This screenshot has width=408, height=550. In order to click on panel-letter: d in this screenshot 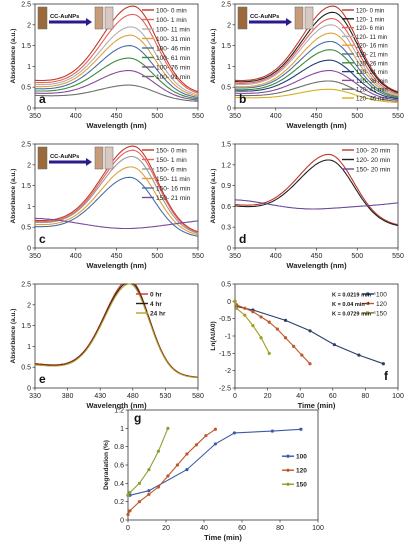, I will do `click(242, 239)`.